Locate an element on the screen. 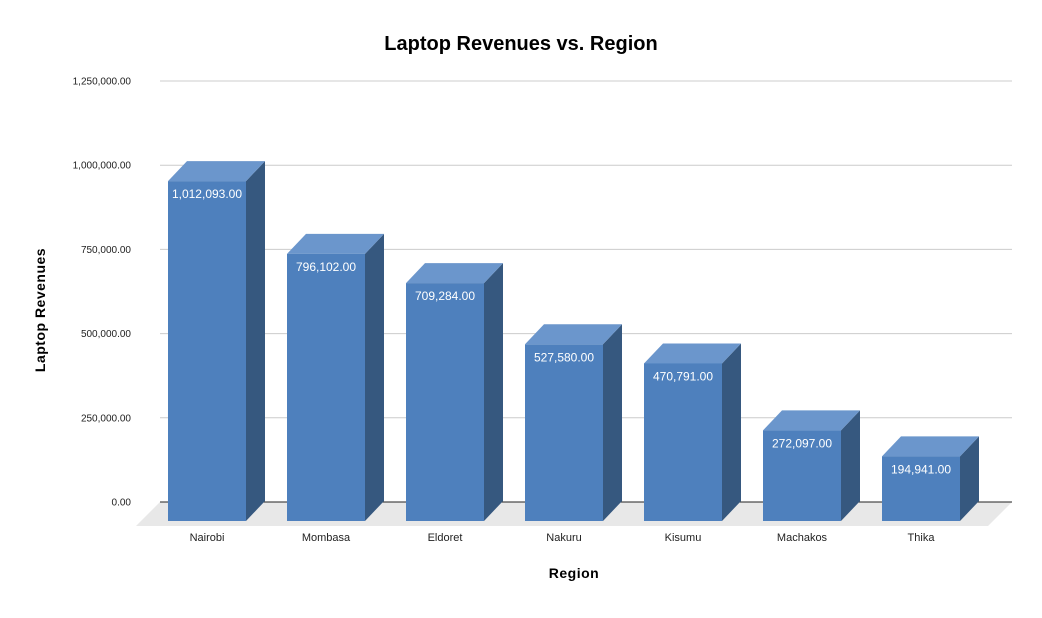 This screenshot has width=1042, height=618. data-label: 1,012,093.00 is located at coordinates (207, 194).